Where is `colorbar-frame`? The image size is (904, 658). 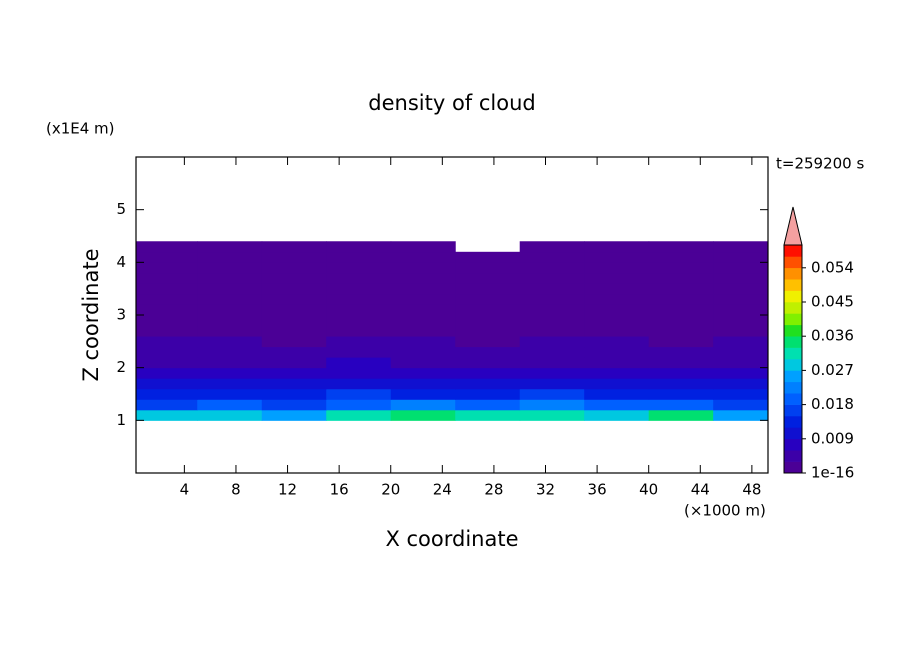 colorbar-frame is located at coordinates (793, 359).